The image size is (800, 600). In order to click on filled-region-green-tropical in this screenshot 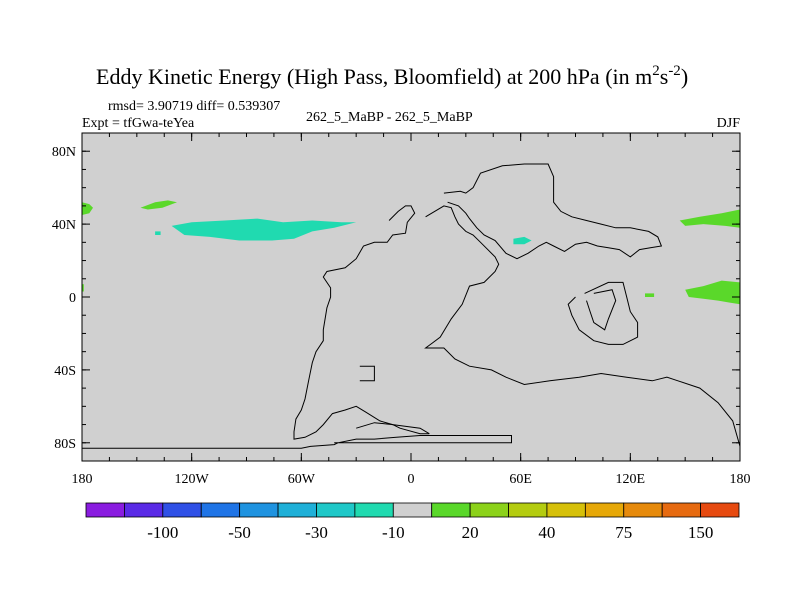, I will do `click(712, 292)`.